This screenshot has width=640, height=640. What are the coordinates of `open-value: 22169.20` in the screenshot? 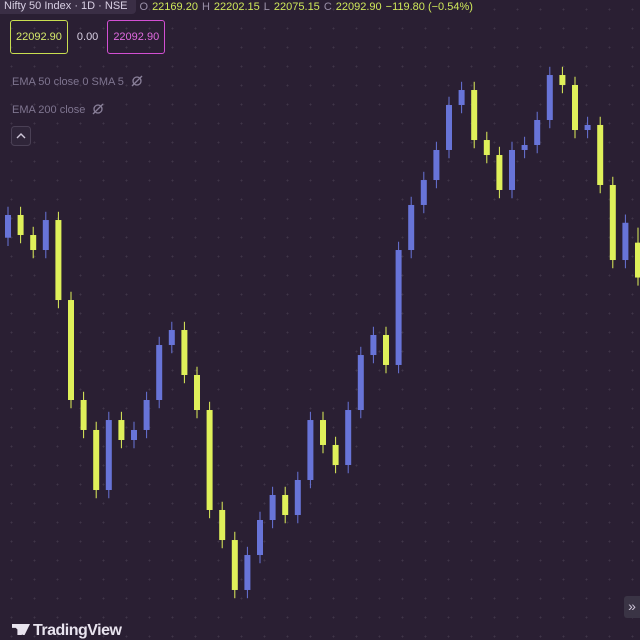 It's located at (175, 7).